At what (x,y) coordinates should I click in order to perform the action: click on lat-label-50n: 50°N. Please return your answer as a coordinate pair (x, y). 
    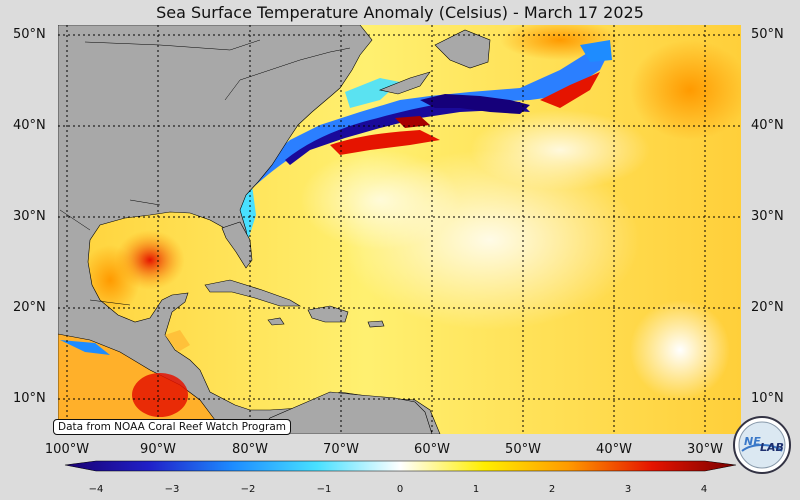
    Looking at the image, I should click on (29, 34).